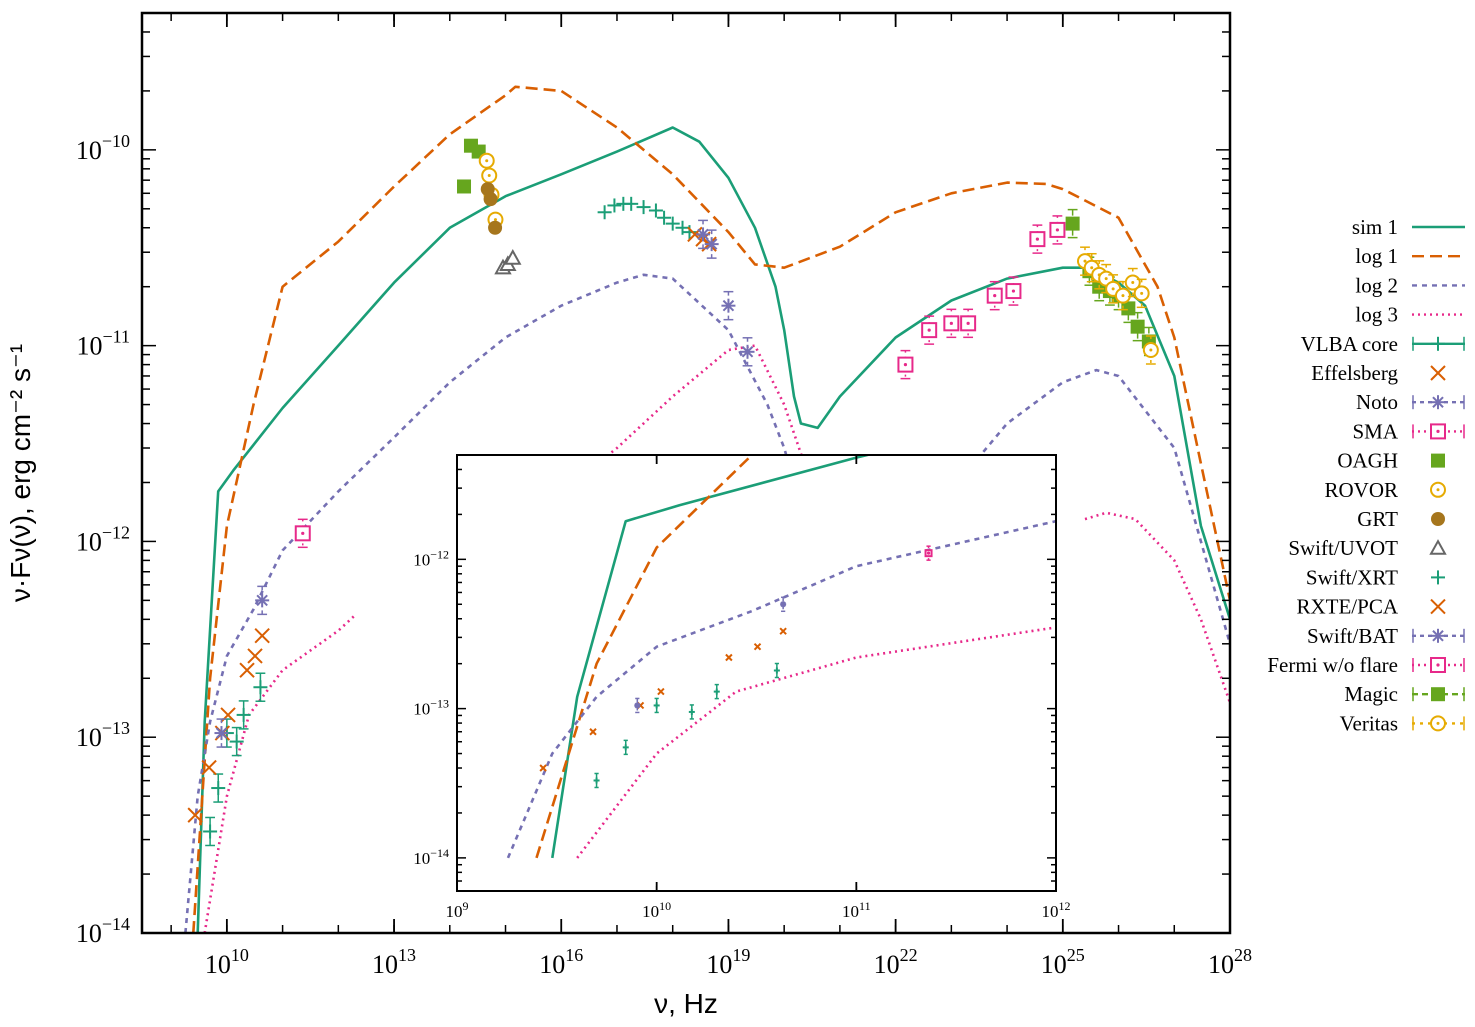  Describe the element at coordinates (513, 257) in the screenshot. I see `point-swift-uvot` at that location.